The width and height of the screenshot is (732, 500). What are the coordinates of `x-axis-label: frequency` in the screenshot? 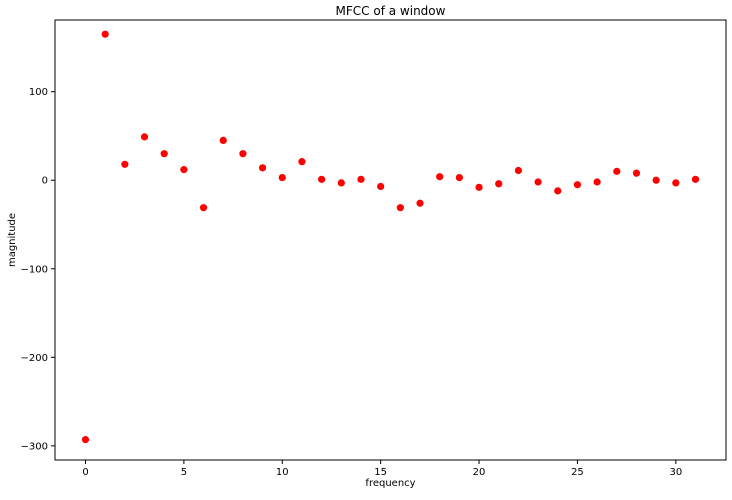 It's located at (390, 483).